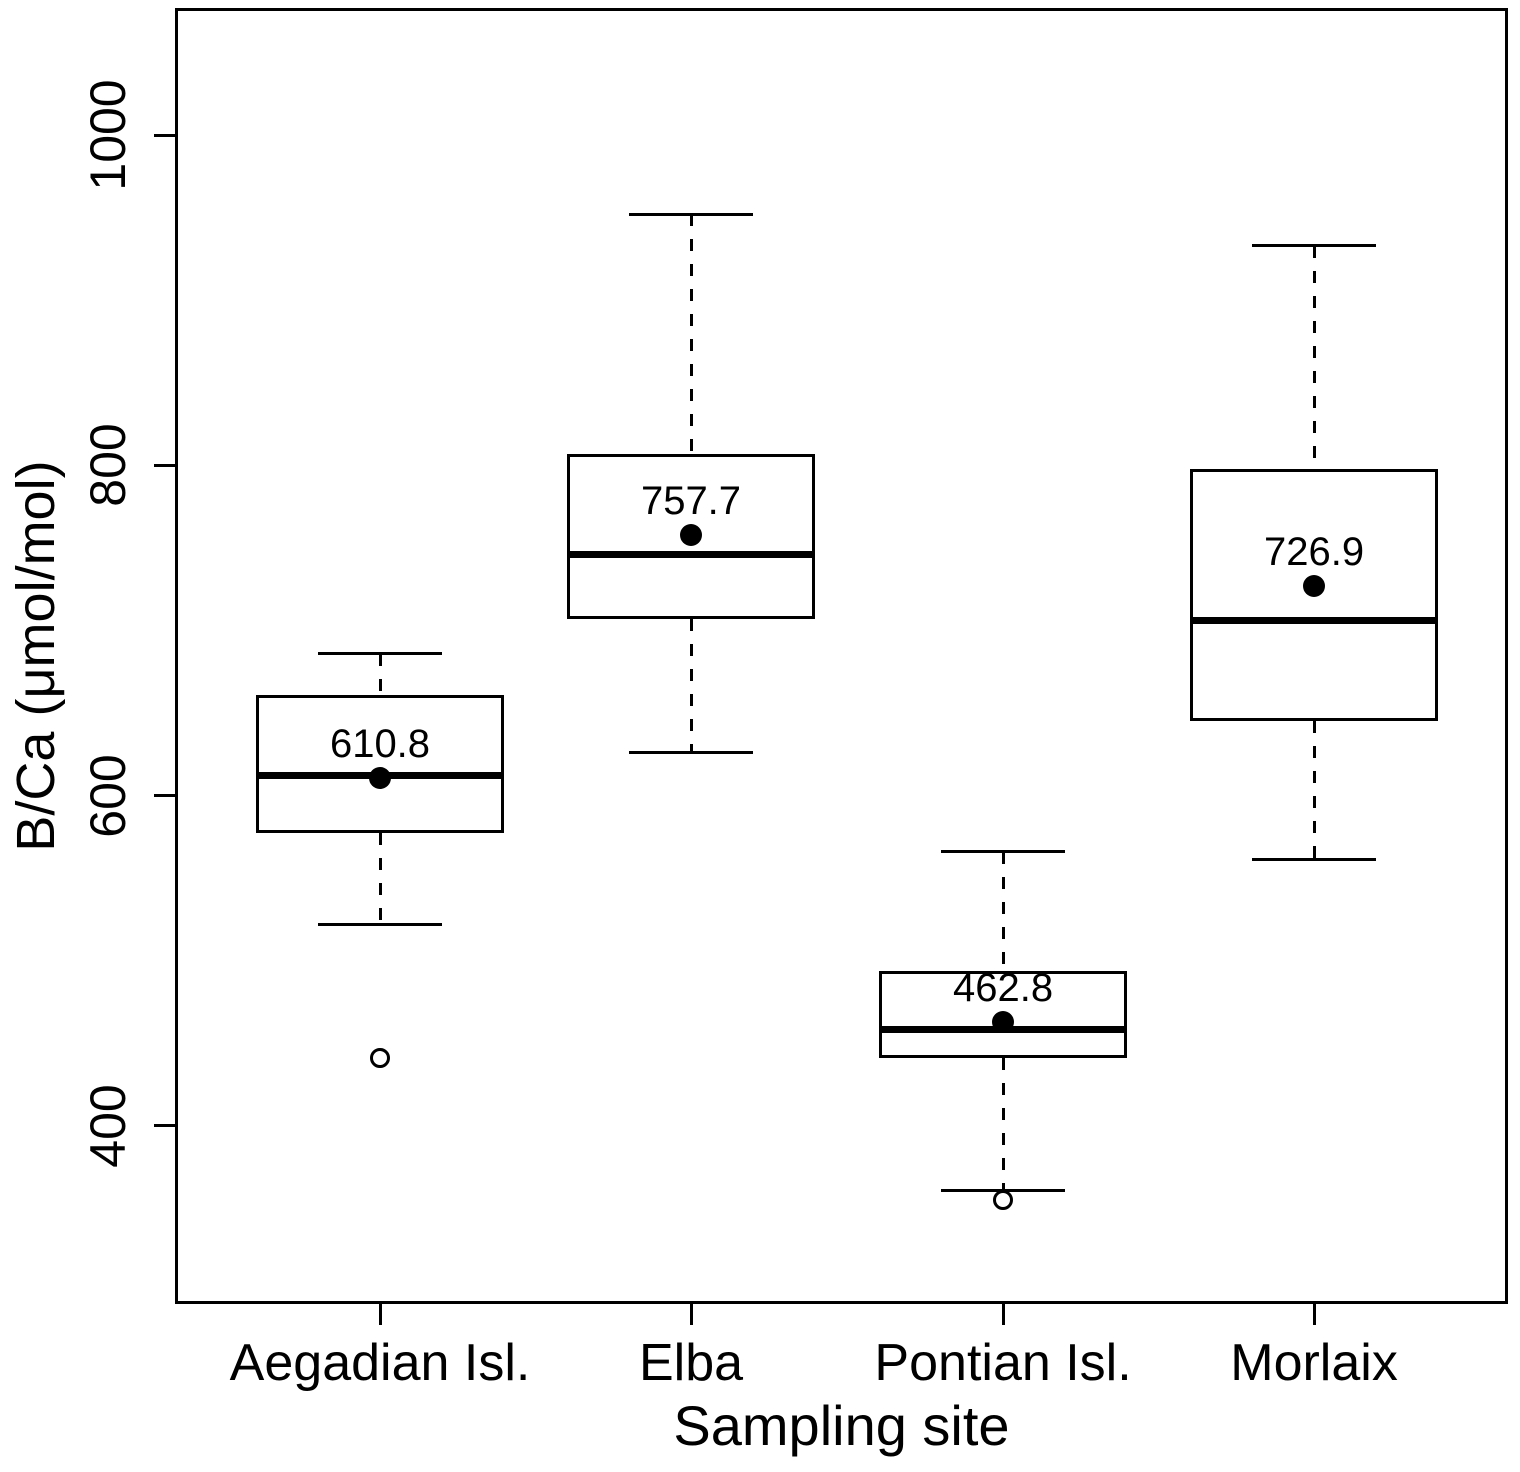  What do you see at coordinates (1314, 1363) in the screenshot?
I see `x-axis-category-label-morlaix: Morlaix` at bounding box center [1314, 1363].